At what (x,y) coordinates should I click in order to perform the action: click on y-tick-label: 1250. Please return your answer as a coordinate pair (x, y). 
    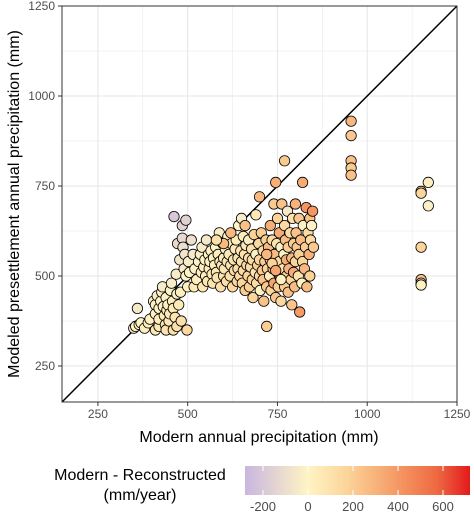
    Looking at the image, I should click on (41, 6).